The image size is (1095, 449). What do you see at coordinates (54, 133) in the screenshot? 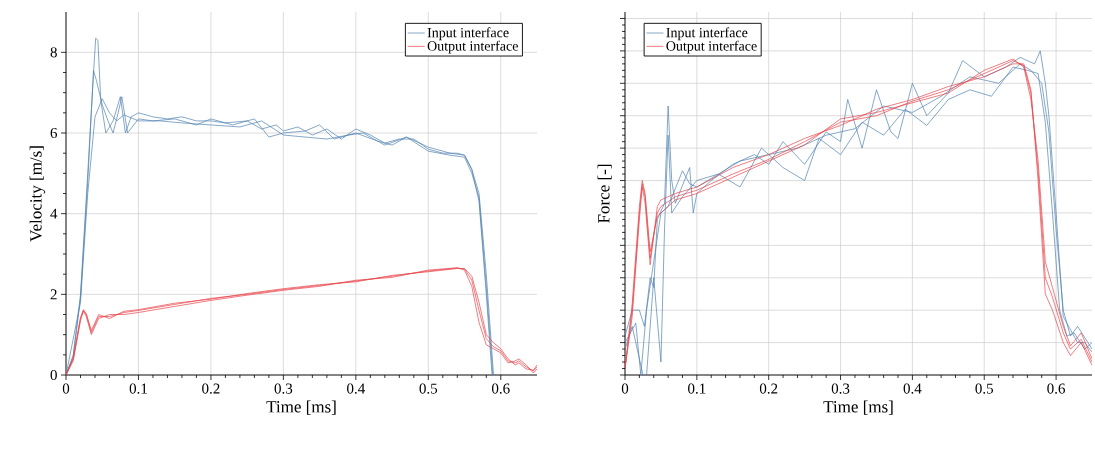
I see `y-tick-label: 6` at bounding box center [54, 133].